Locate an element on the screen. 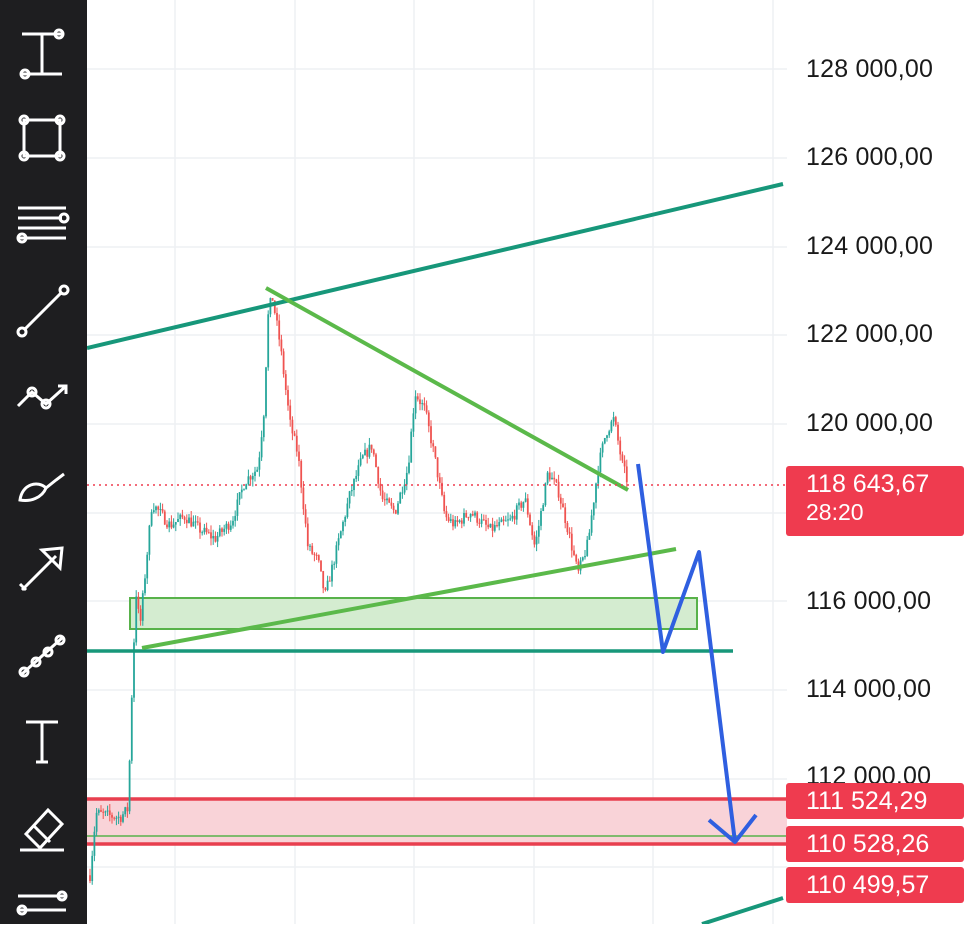 This screenshot has width=974, height=936. axis-label-114000: 114 000,00 is located at coordinates (869, 689).